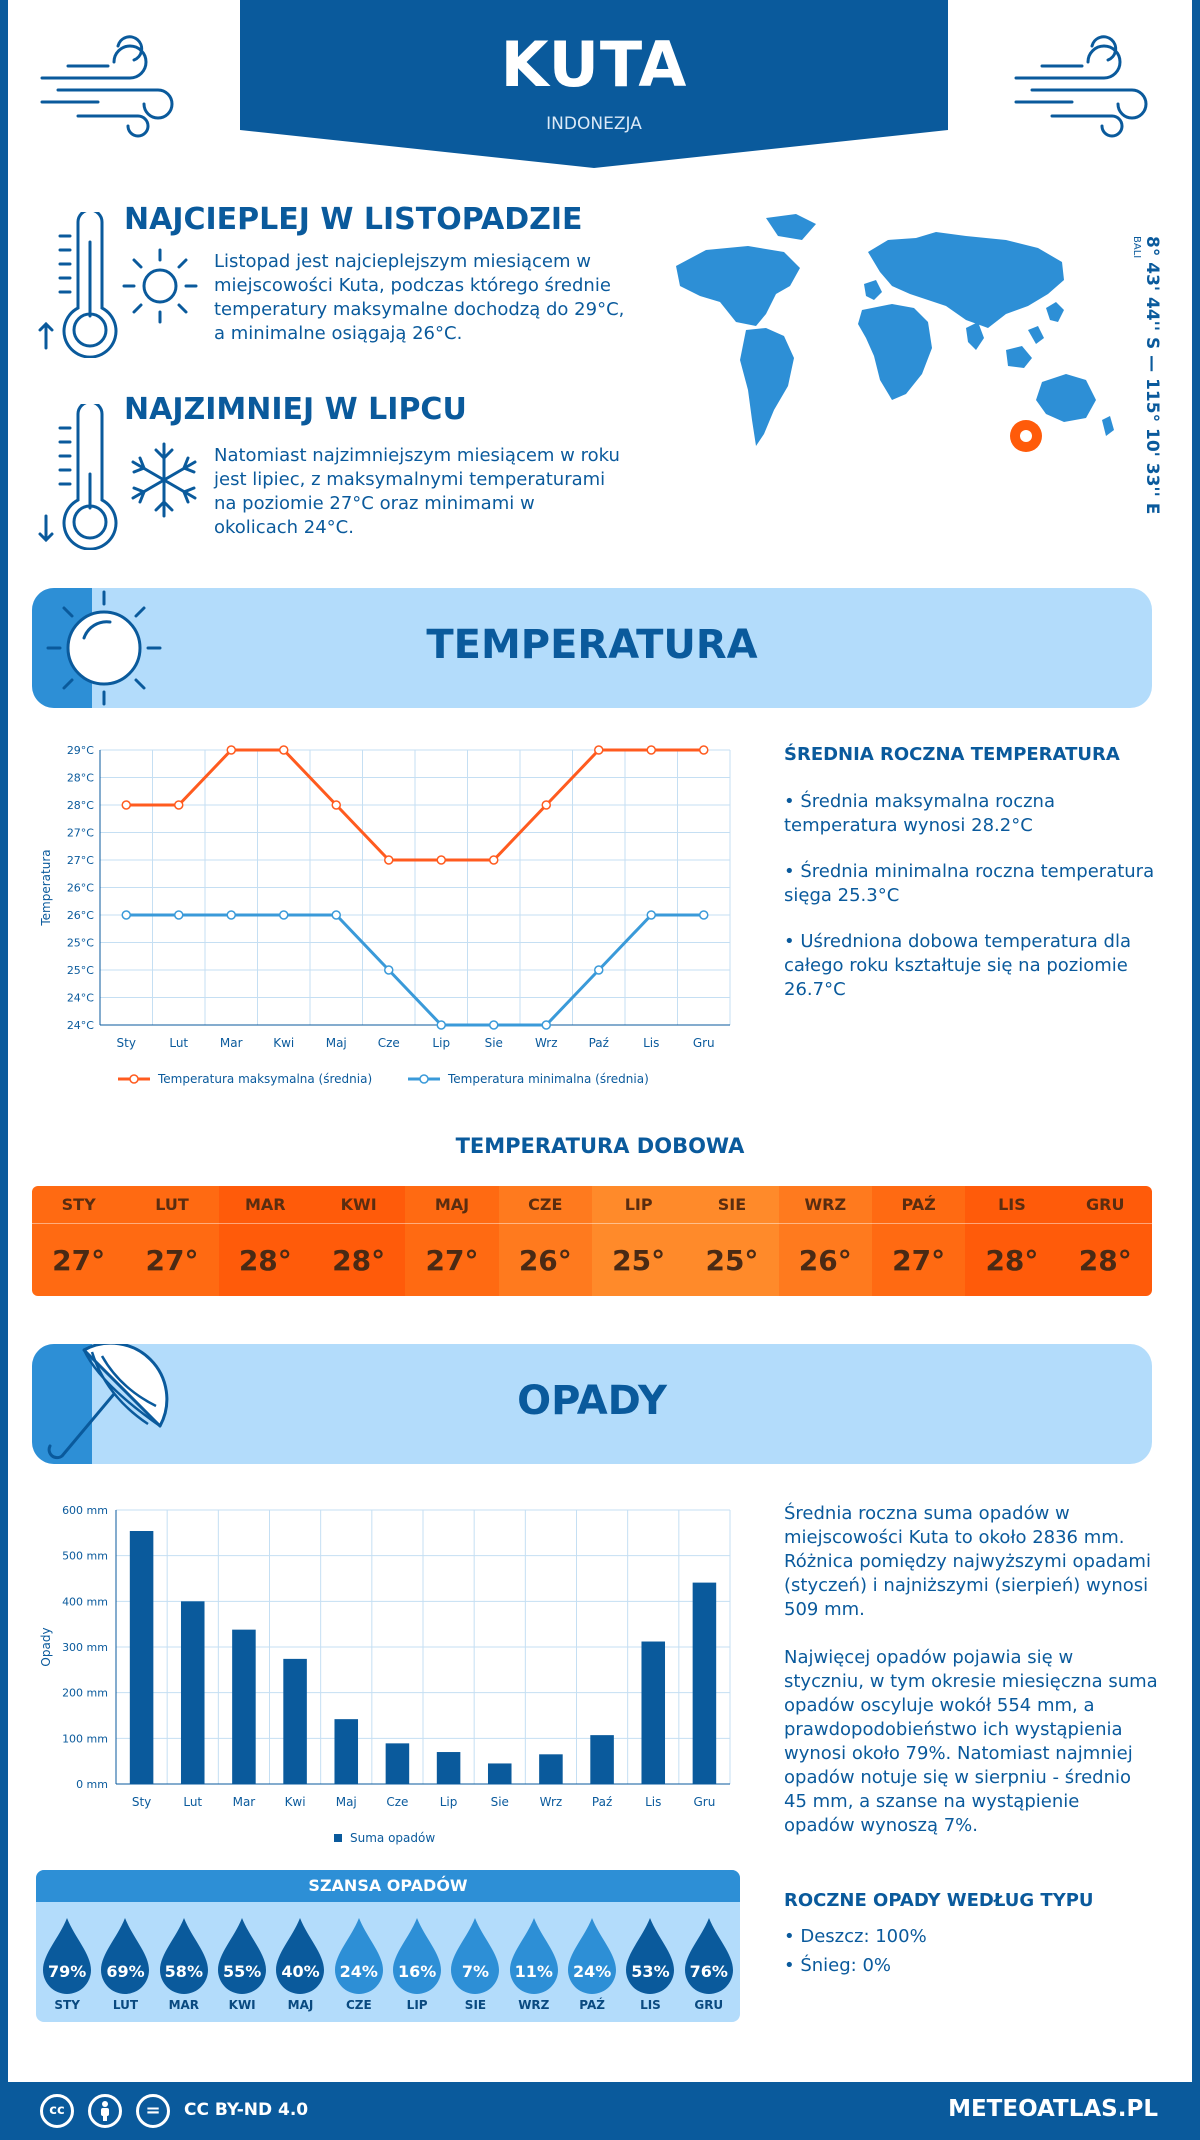  What do you see at coordinates (1012, 1241) in the screenshot?
I see `daily-temp-column: LIS 28°` at bounding box center [1012, 1241].